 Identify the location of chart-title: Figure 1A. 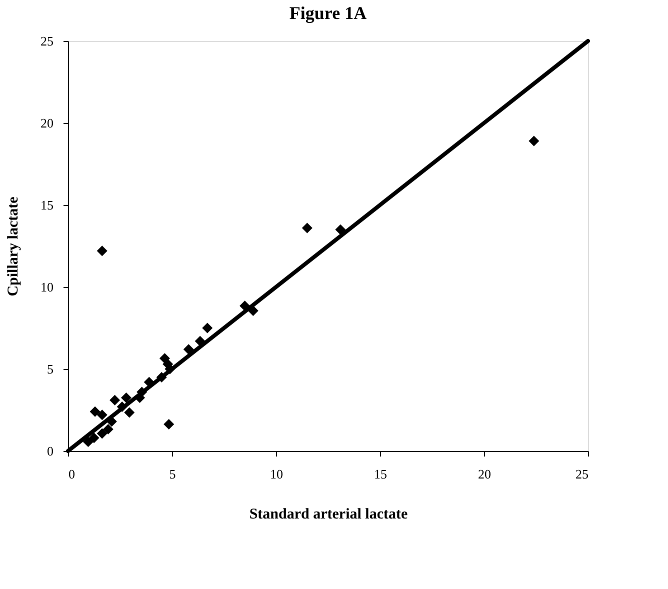
(328, 13).